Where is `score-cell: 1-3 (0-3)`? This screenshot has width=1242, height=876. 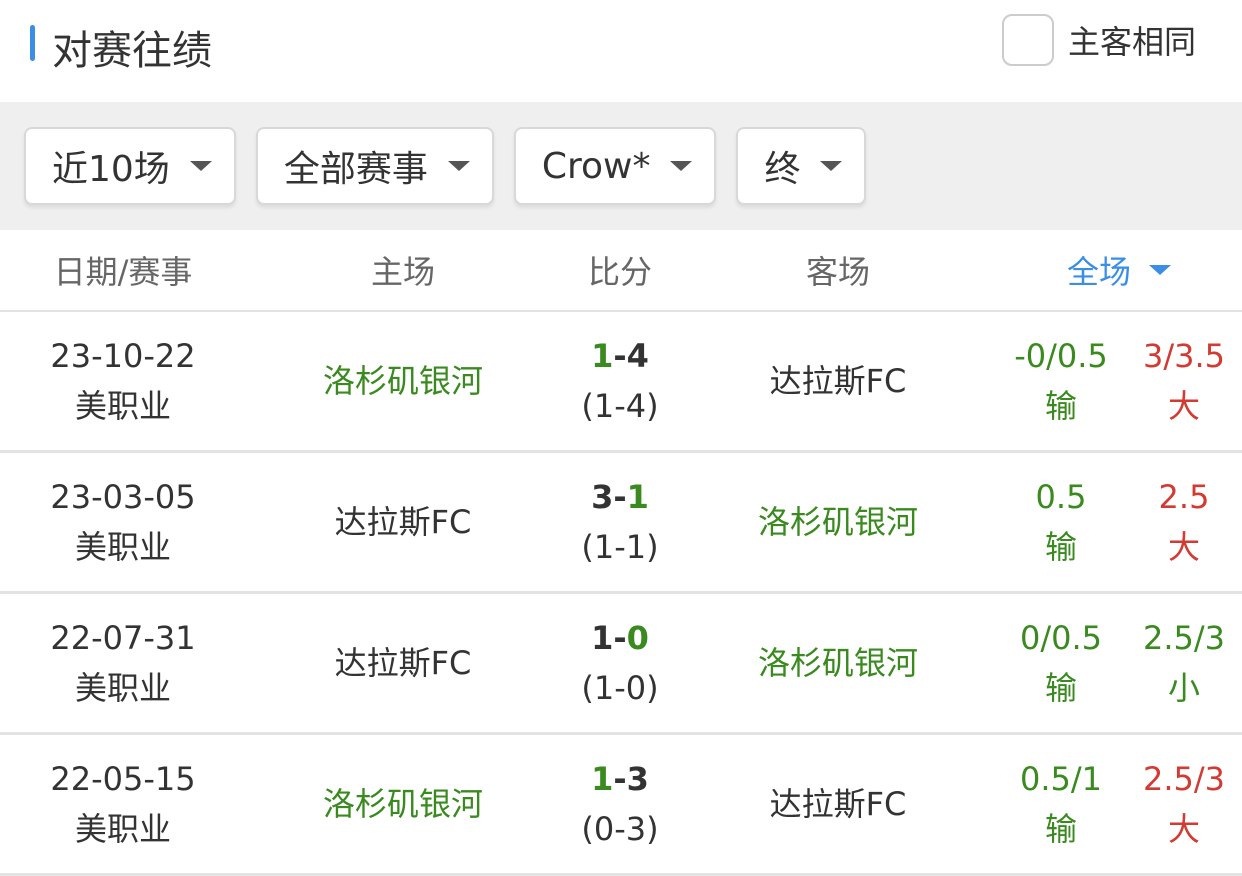
score-cell: 1-3 (0-3) is located at coordinates (620, 804).